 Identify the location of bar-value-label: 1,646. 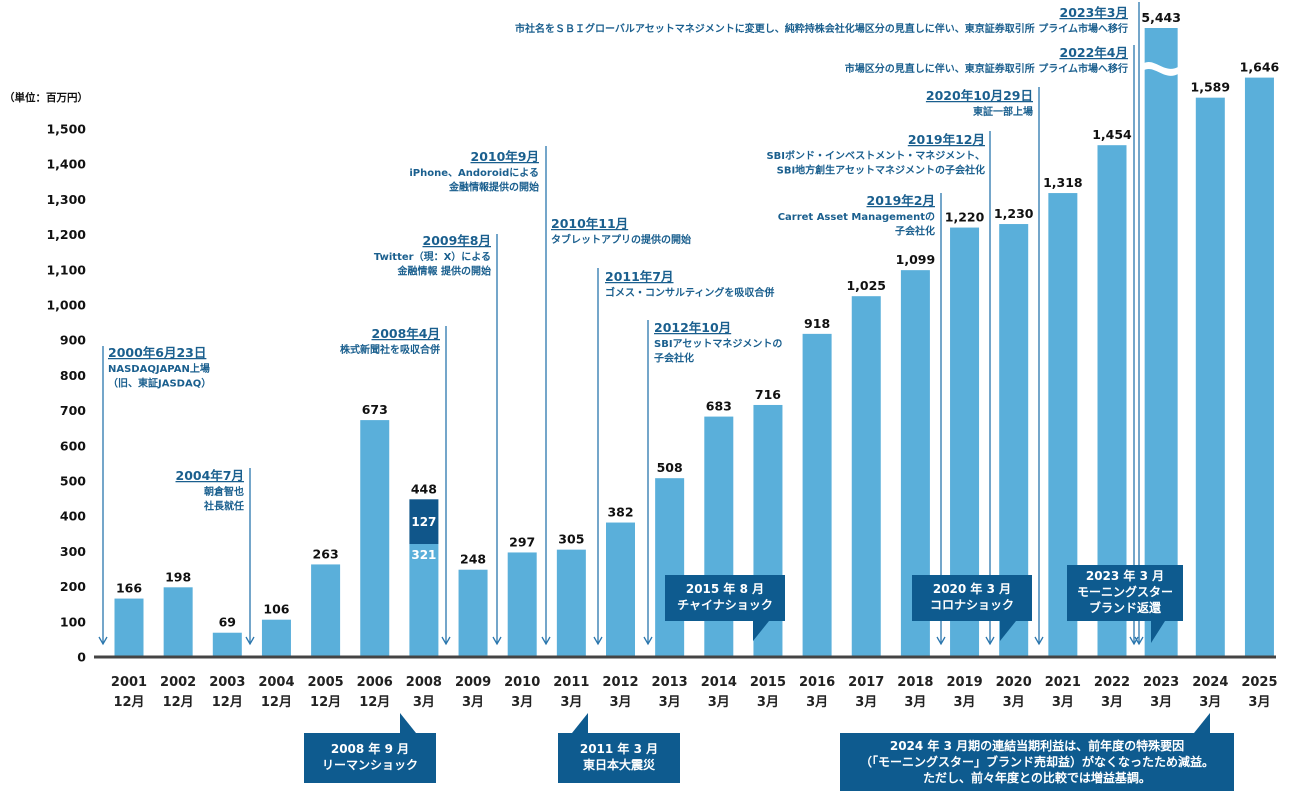
(1260, 67).